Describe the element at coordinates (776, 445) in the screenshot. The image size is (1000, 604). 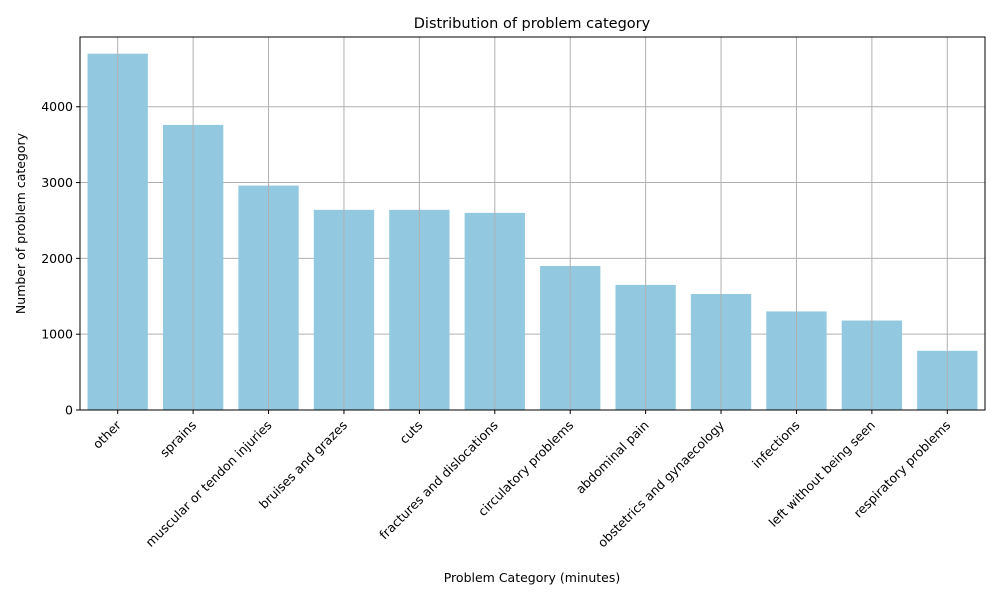
I see `x-tick-label: infections` at that location.